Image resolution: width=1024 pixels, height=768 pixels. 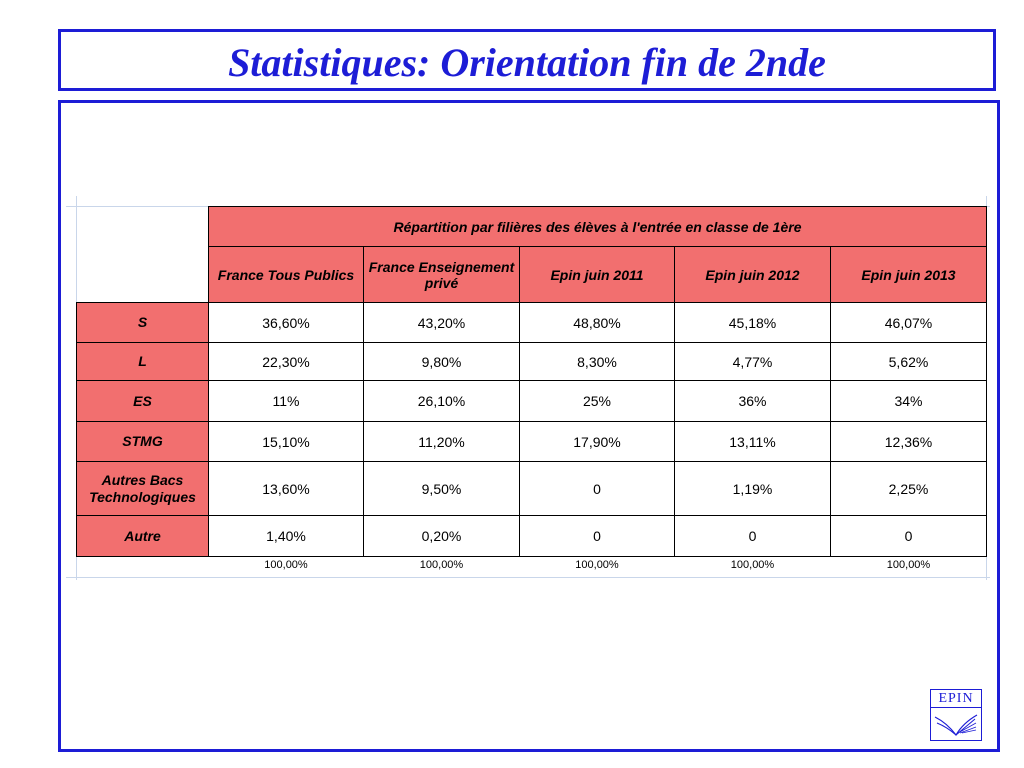 What do you see at coordinates (908, 274) in the screenshot?
I see `column-header: Epin juin 2013` at bounding box center [908, 274].